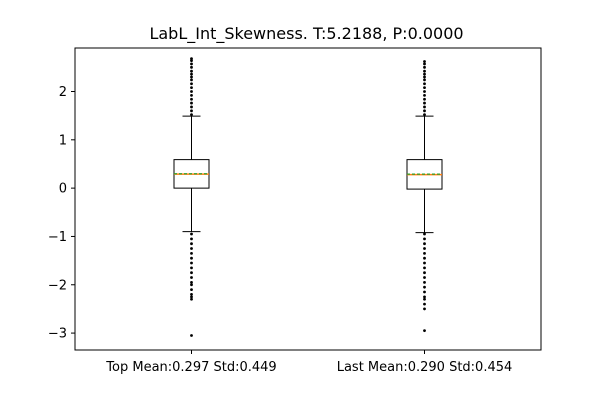 This screenshot has height=400, width=600. Describe the element at coordinates (63, 92) in the screenshot. I see `y-tick-label: 2` at that location.